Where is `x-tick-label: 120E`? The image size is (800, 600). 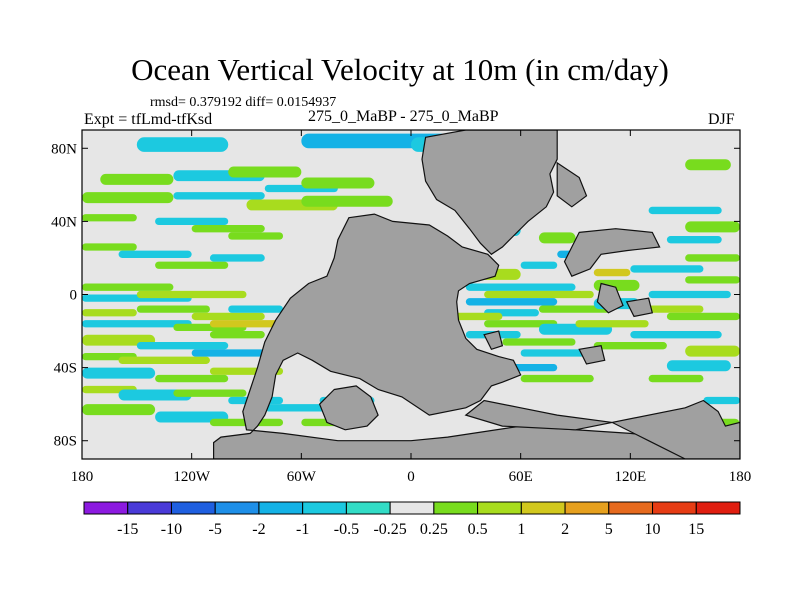 x-tick-label: 120E is located at coordinates (630, 477).